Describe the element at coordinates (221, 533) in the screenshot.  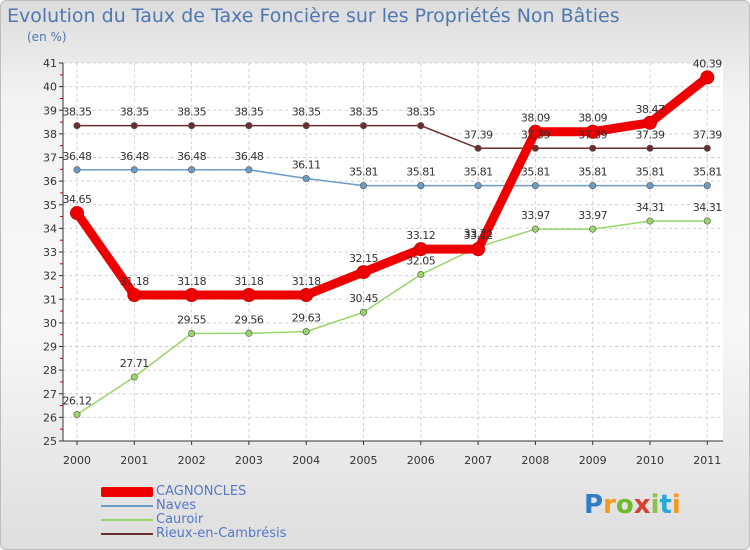
I see `legend-label: Rieux-en-Cambrésis` at that location.